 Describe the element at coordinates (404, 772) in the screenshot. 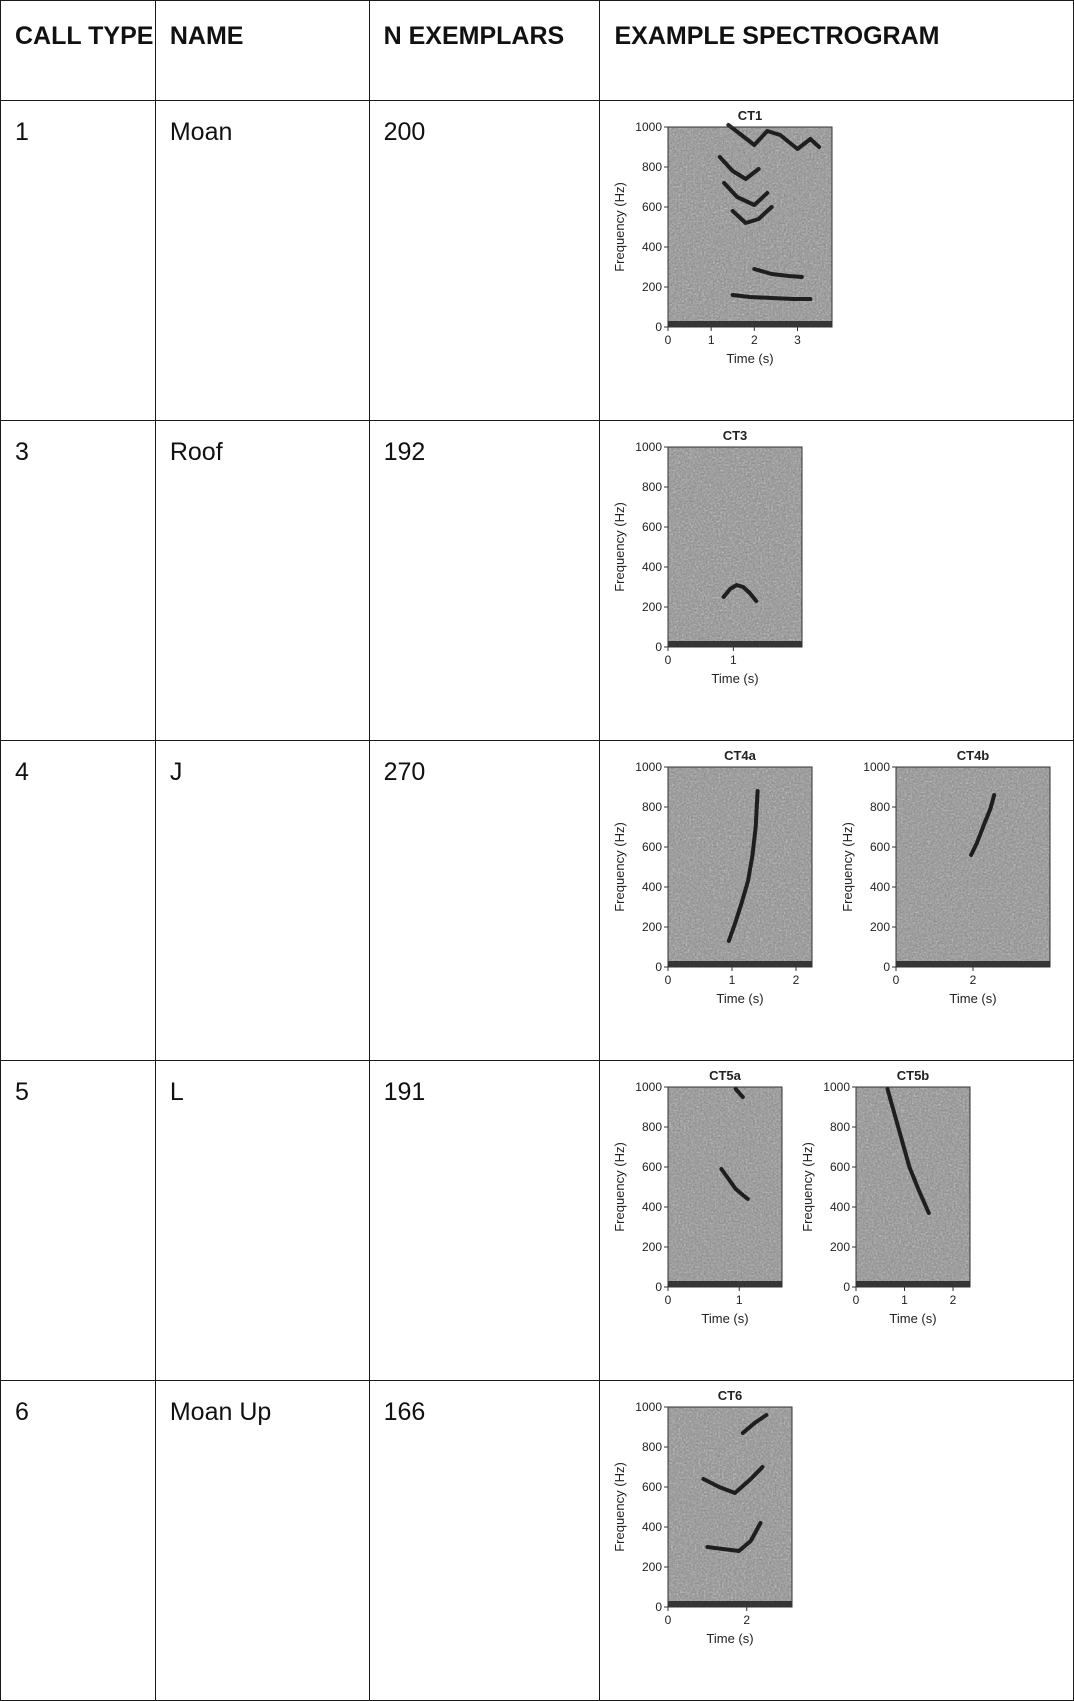

I see `n-exemplars-value: 270` at that location.